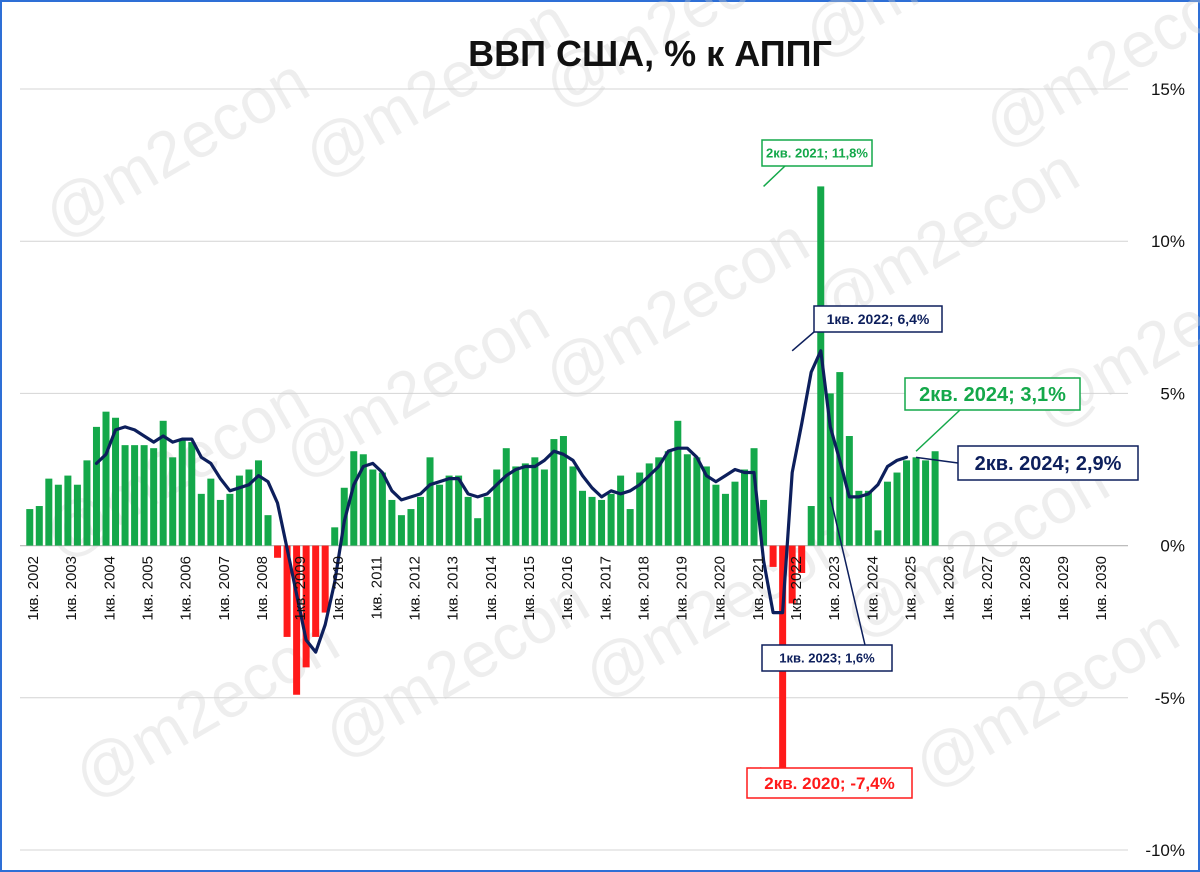 The height and width of the screenshot is (872, 1200). I want to click on annotation-label: 2кв. 2020; -7,4%, so click(829, 783).